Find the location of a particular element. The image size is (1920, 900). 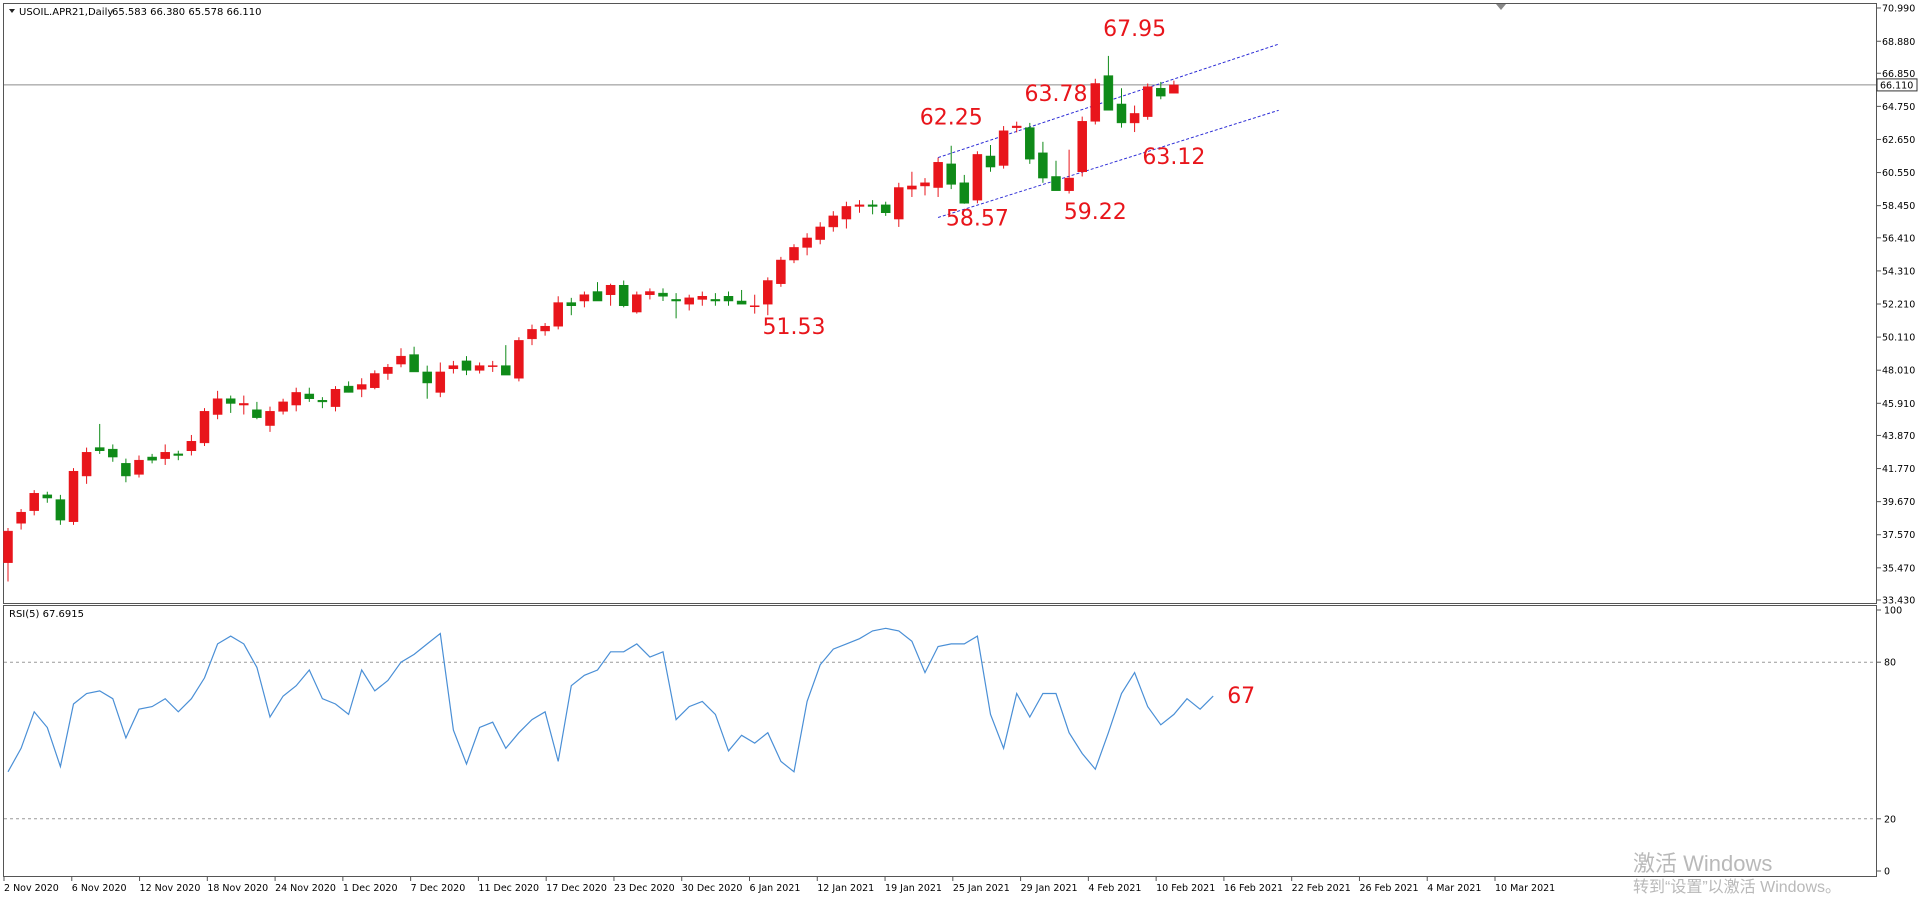

watermark-line1: 激活 Windows is located at coordinates (1703, 863).